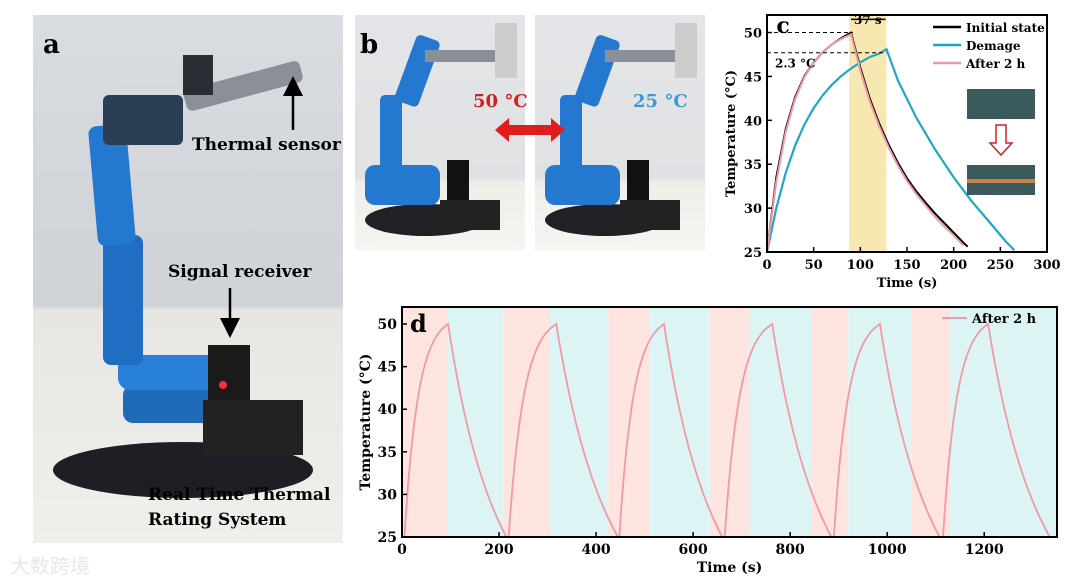 The height and width of the screenshot is (584, 1080). I want to click on c-inset-before, so click(1001, 104).